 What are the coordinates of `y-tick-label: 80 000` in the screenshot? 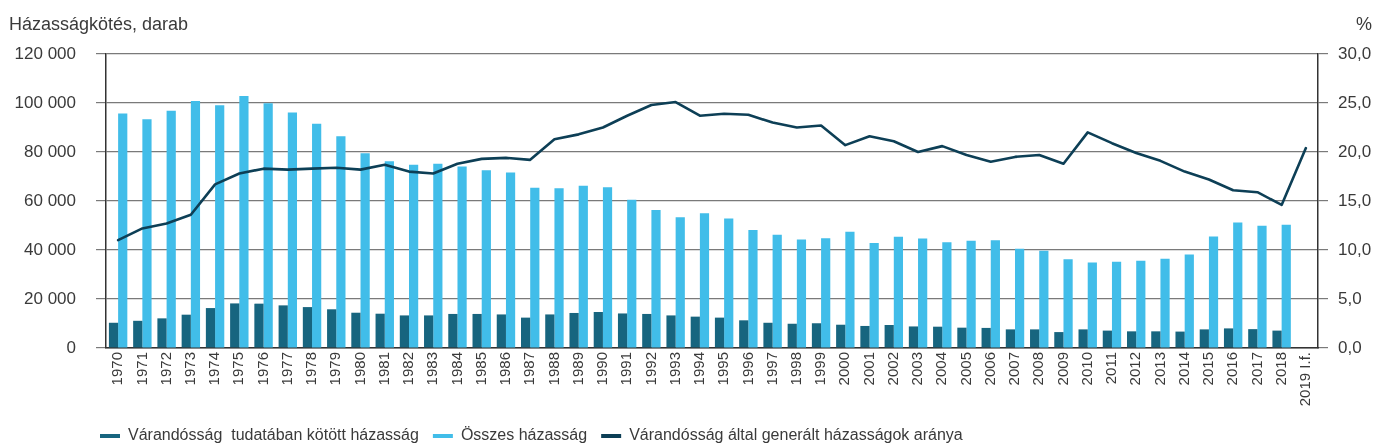 It's located at (50, 151).